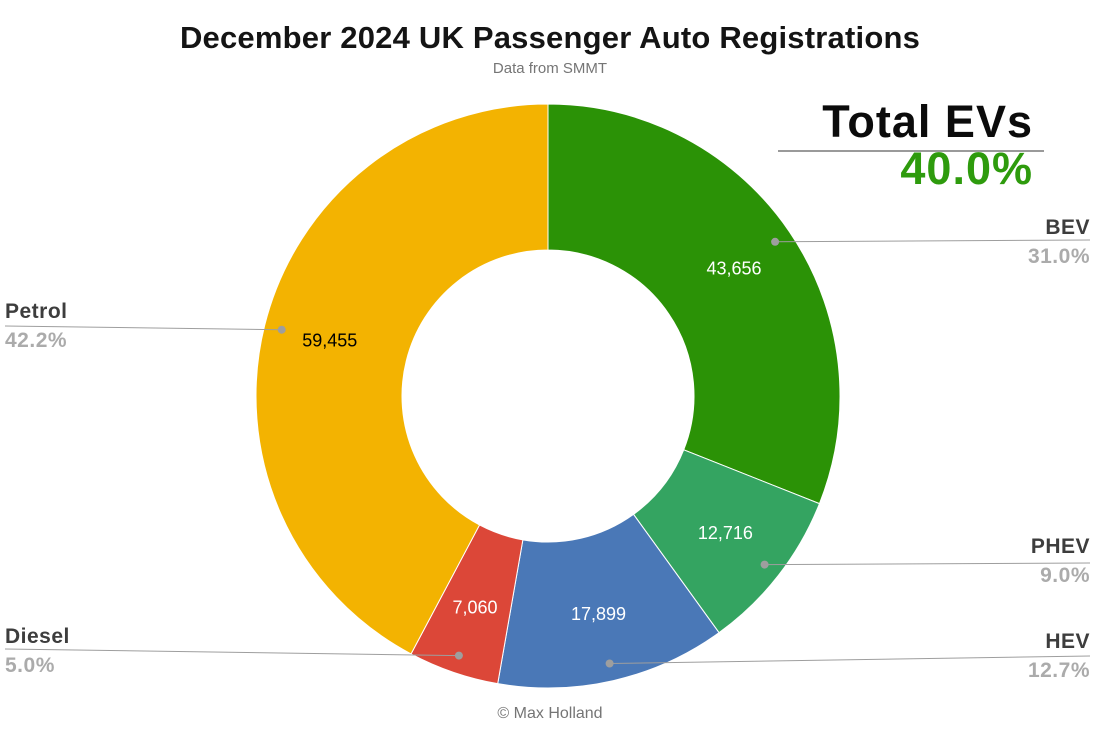 This screenshot has height=751, width=1100. I want to click on slice-callout-name-petrol: Petrol, so click(36, 311).